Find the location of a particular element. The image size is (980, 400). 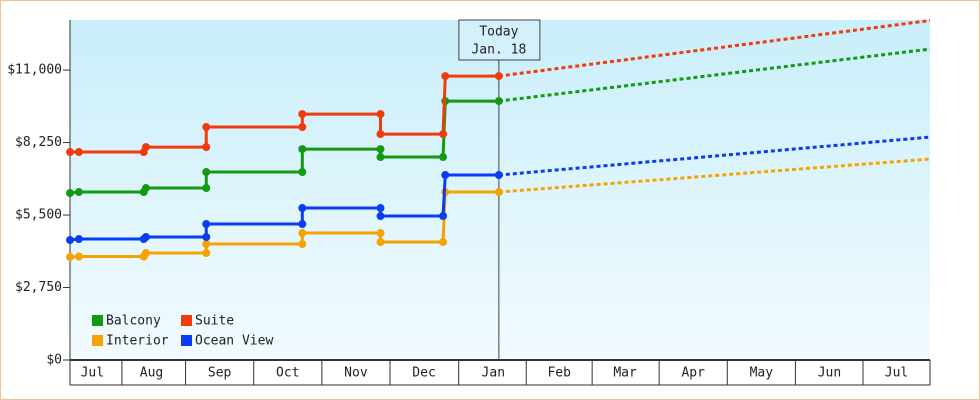

x-tick-label: Mar is located at coordinates (625, 373).